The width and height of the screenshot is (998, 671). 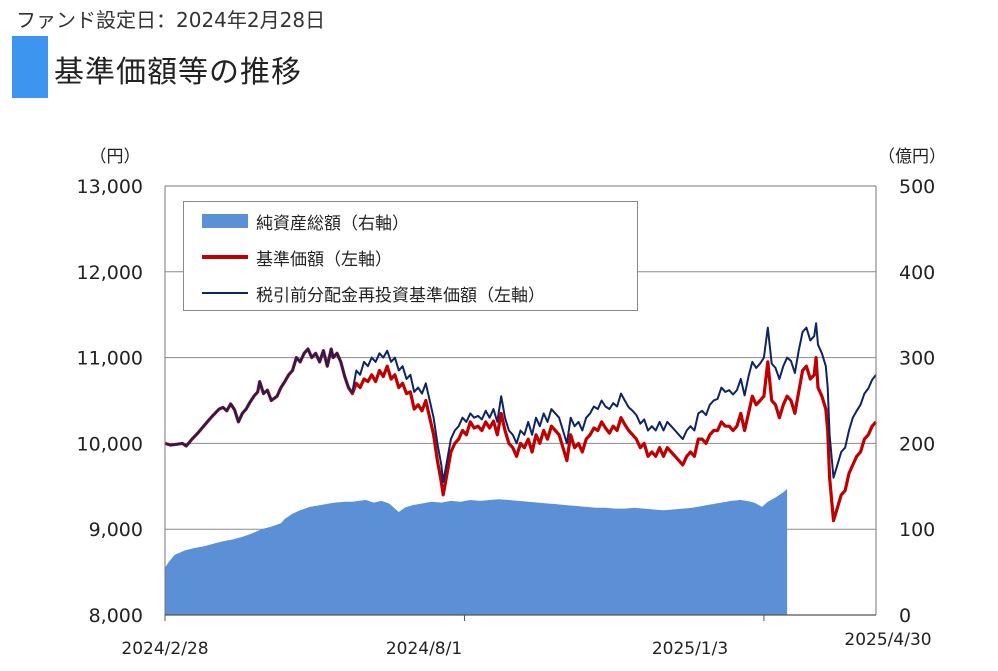 I want to click on x-tick-label: 2025/1/3, so click(x=690, y=649).